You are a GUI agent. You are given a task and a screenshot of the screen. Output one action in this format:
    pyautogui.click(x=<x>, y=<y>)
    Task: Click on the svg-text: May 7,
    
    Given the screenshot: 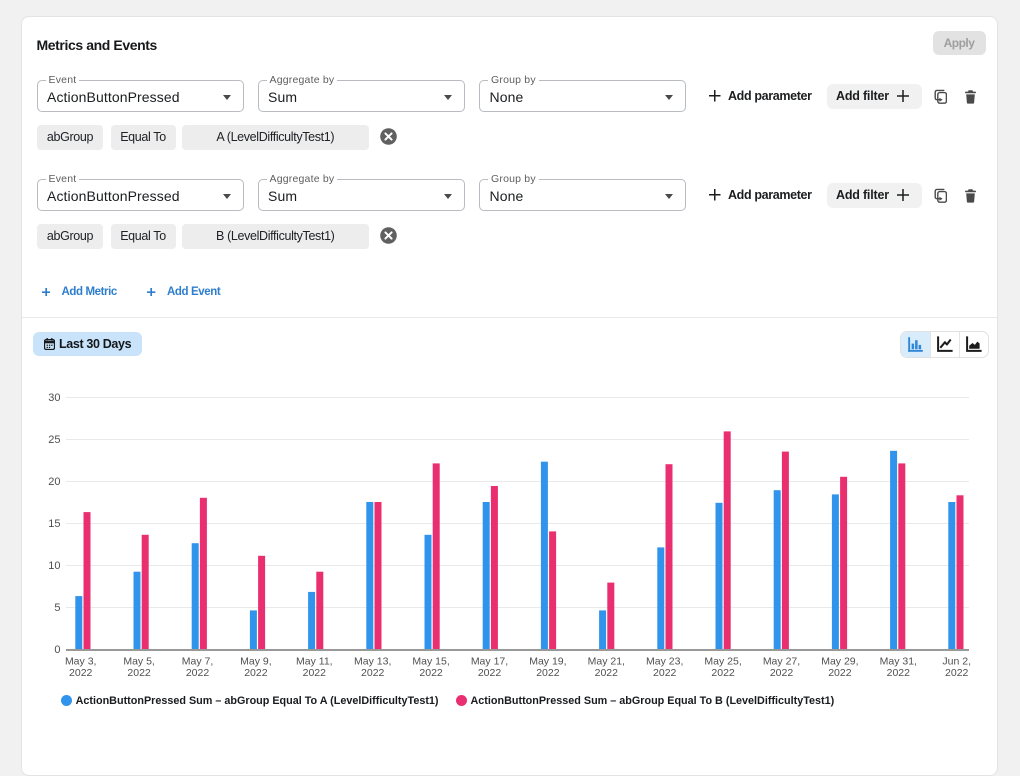 What is the action you would take?
    pyautogui.click(x=198, y=662)
    